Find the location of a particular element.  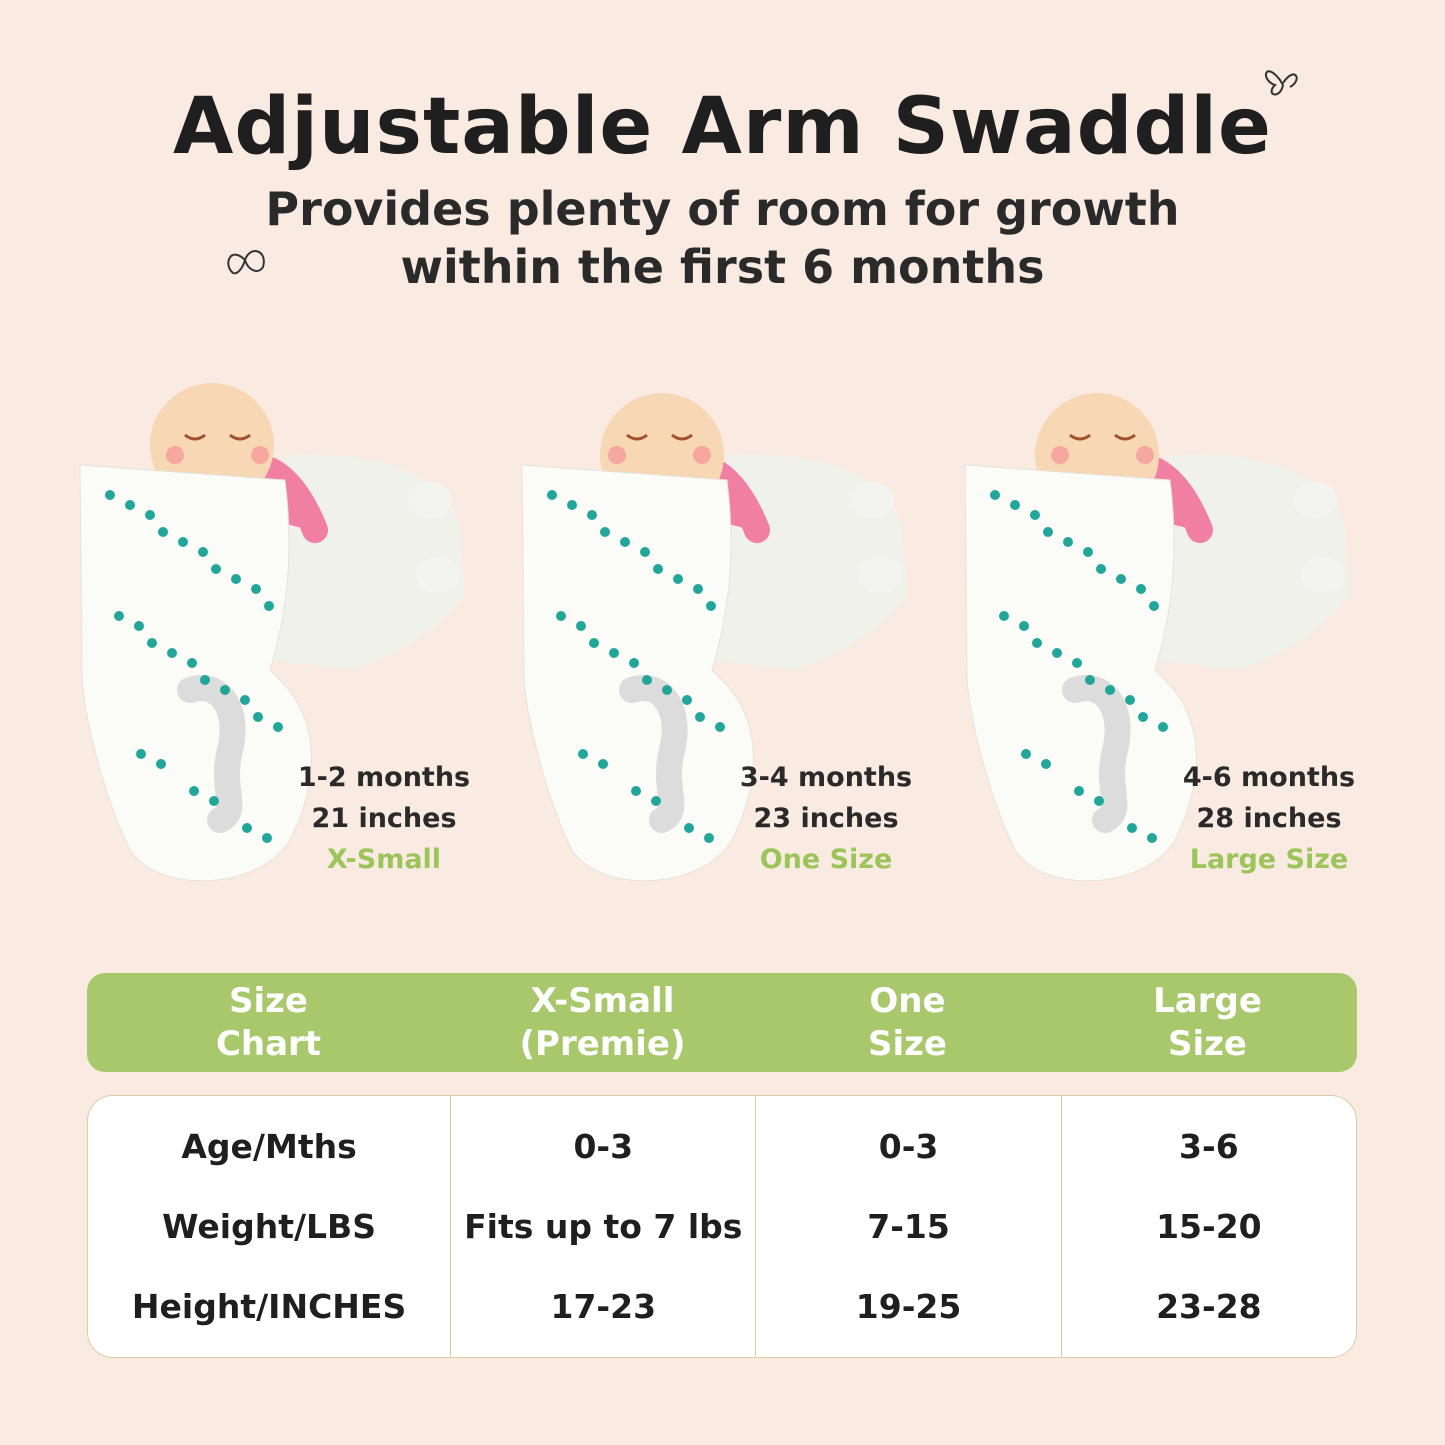

bow-icon is located at coordinates (246, 262).